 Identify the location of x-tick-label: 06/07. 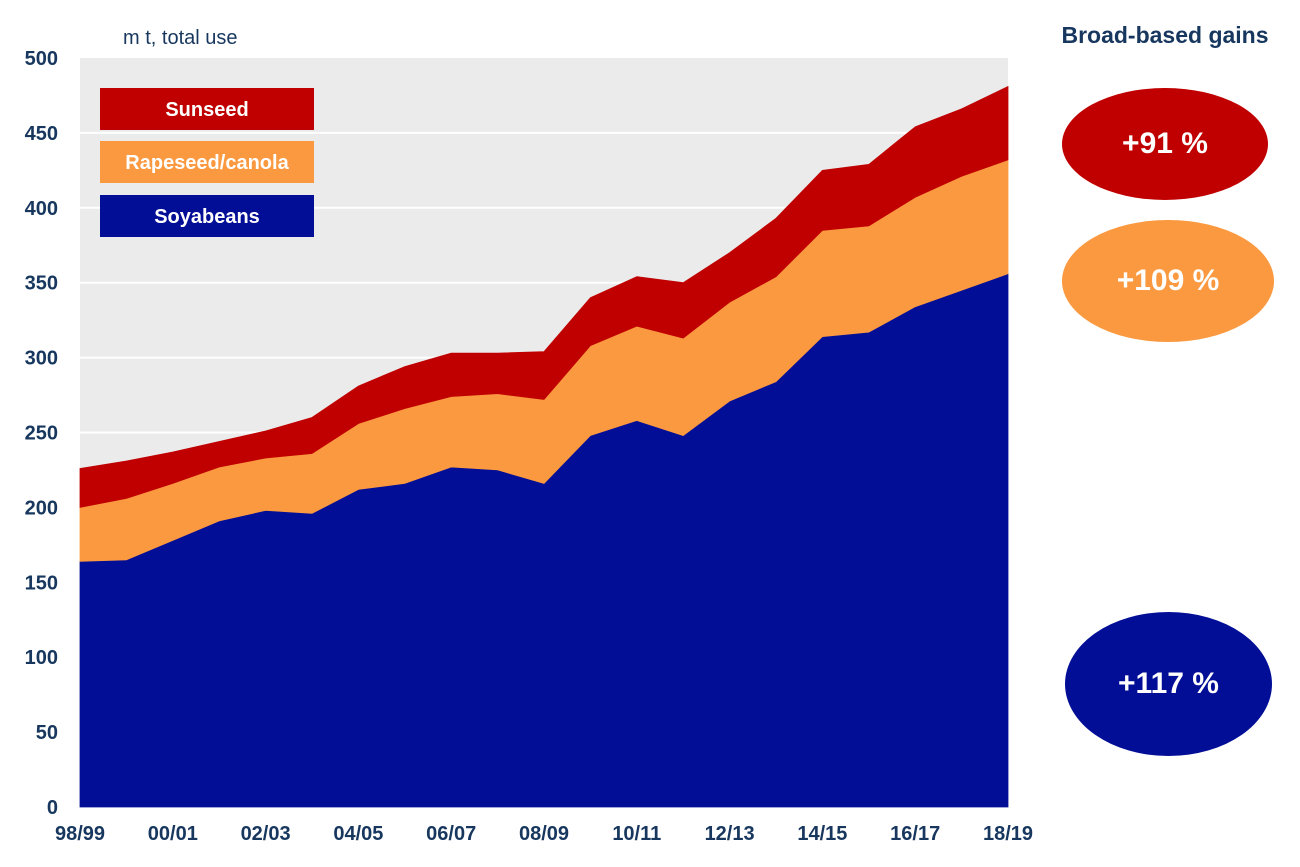
(451, 834).